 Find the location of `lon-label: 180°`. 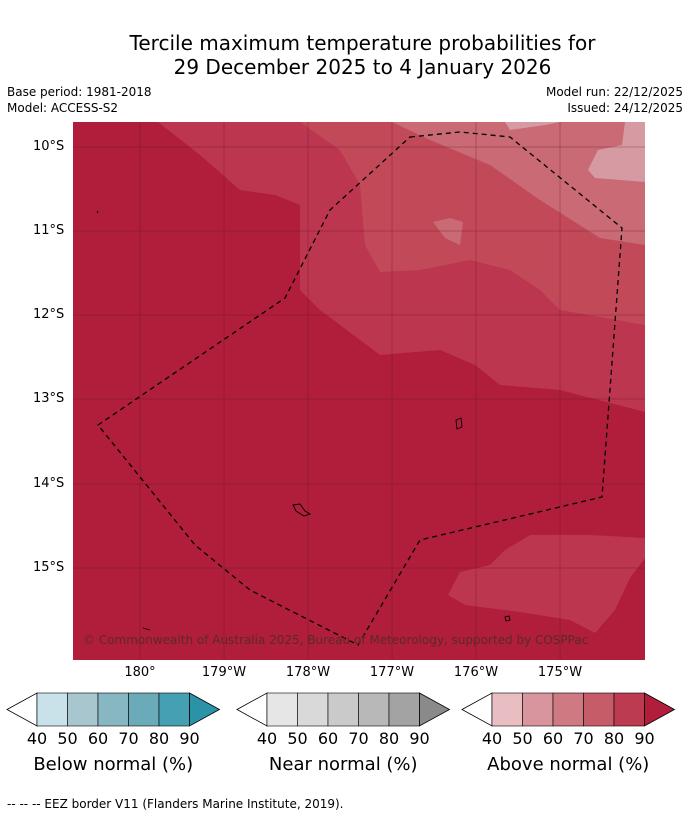

lon-label: 180° is located at coordinates (140, 672).